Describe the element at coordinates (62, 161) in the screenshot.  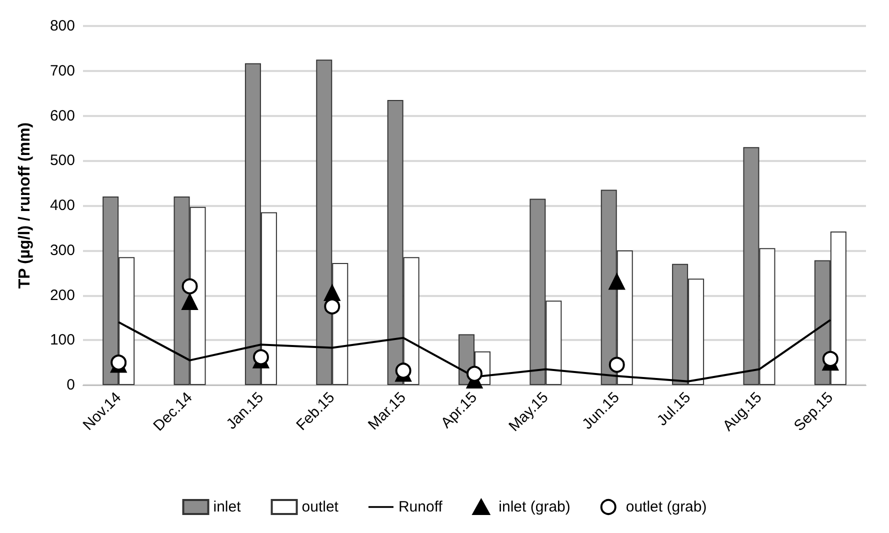
I see `y-tick-label: 500` at that location.